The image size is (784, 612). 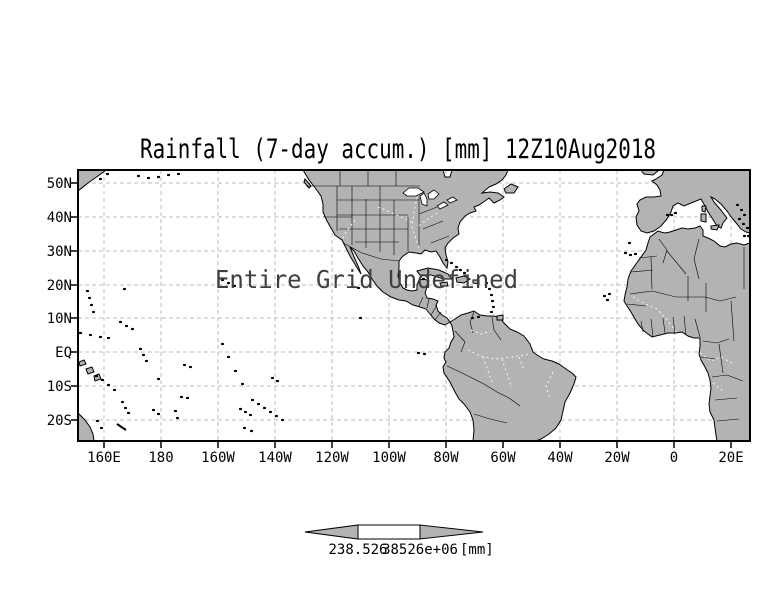 What do you see at coordinates (87, 426) in the screenshot?
I see `australia-coast` at bounding box center [87, 426].